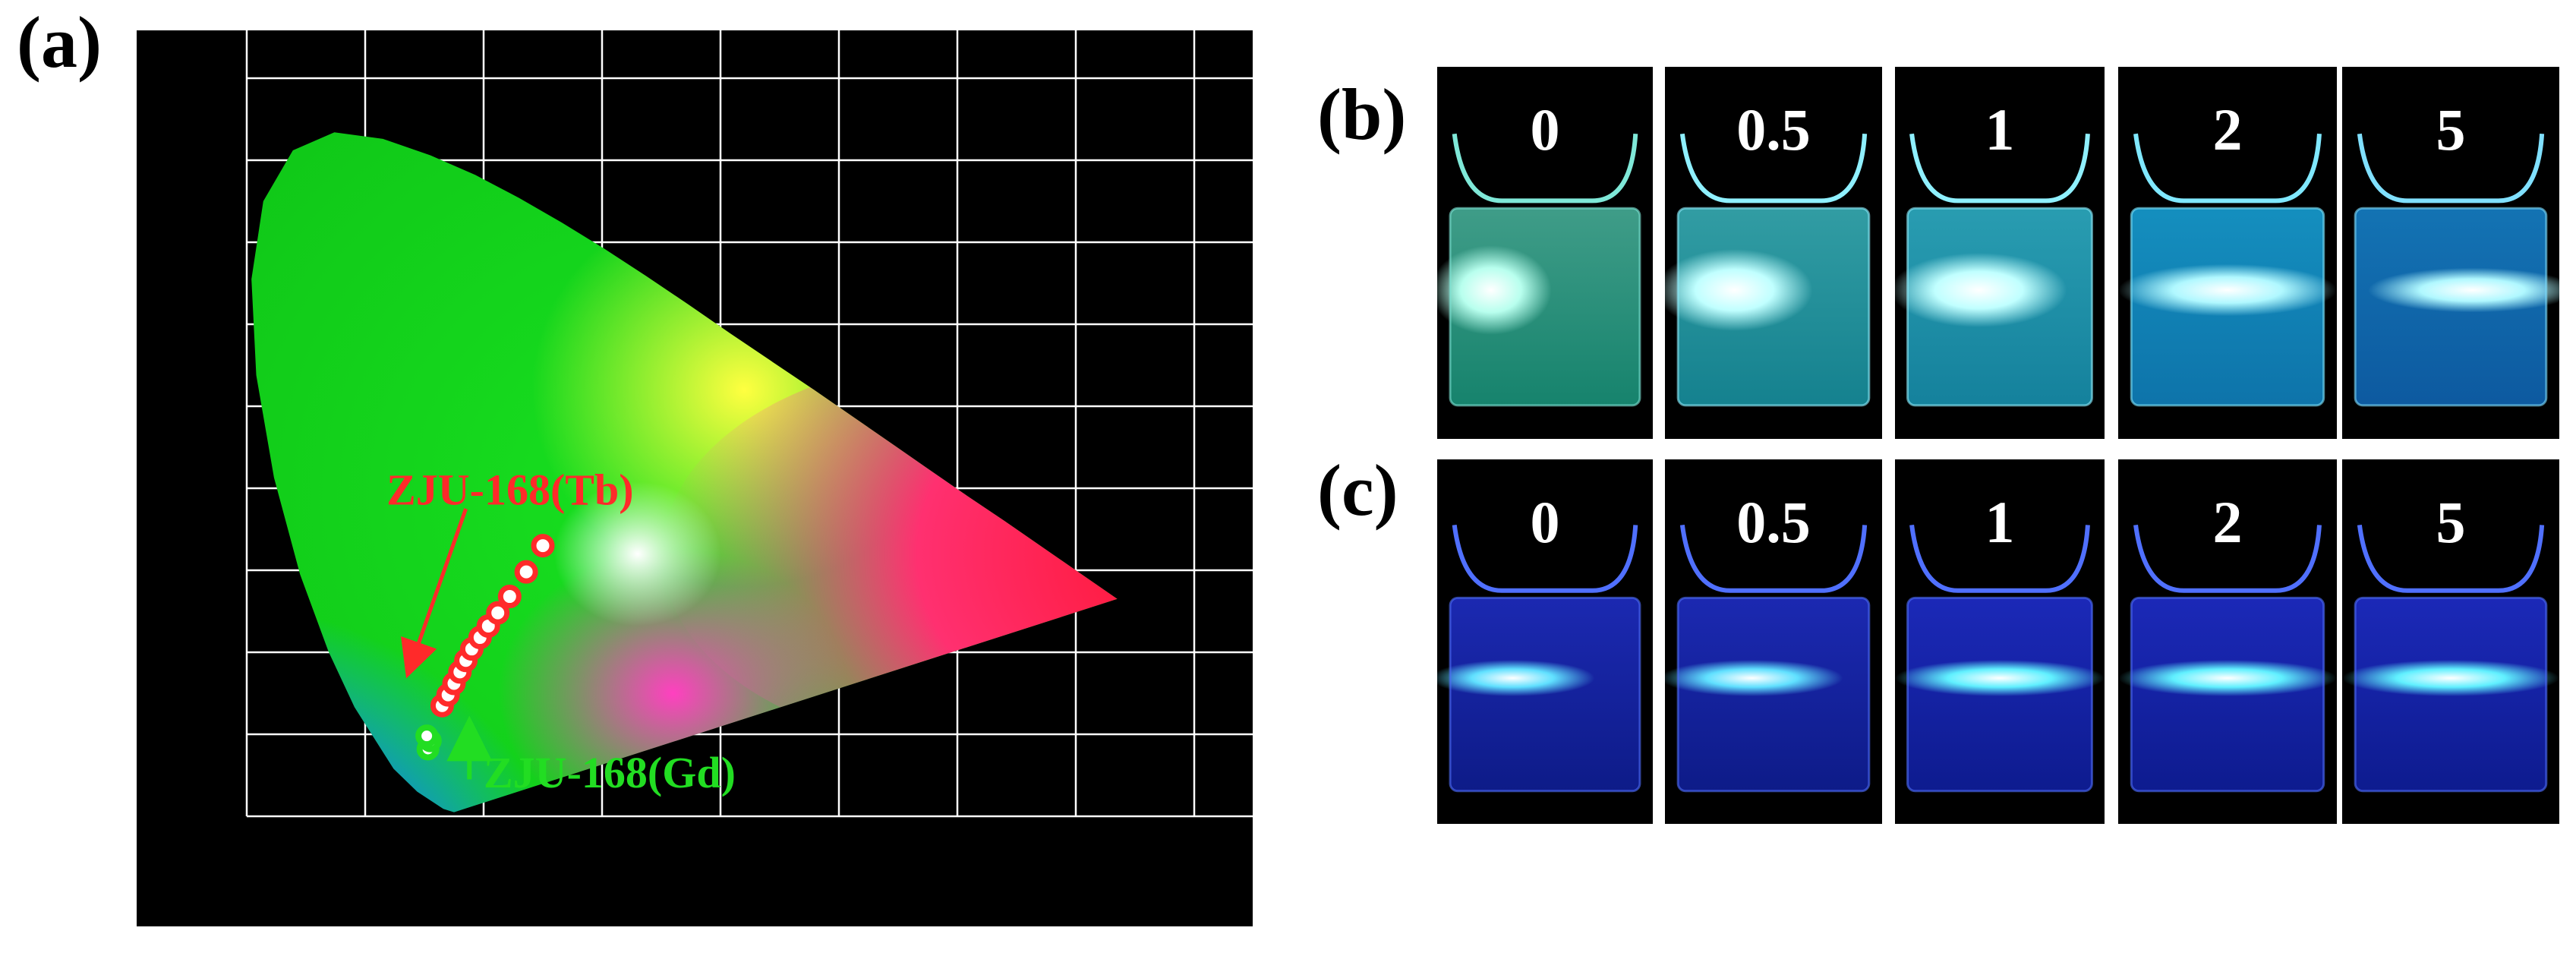 The image size is (2576, 956). I want to click on y-tick-label: 0.4, so click(205, 488).